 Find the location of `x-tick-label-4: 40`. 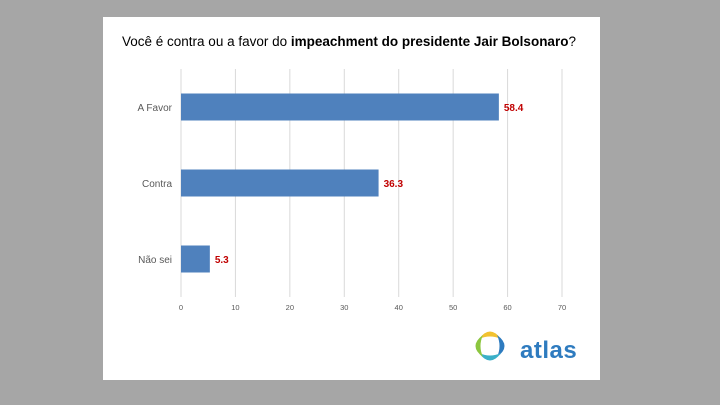

x-tick-label-4: 40 is located at coordinates (399, 307).